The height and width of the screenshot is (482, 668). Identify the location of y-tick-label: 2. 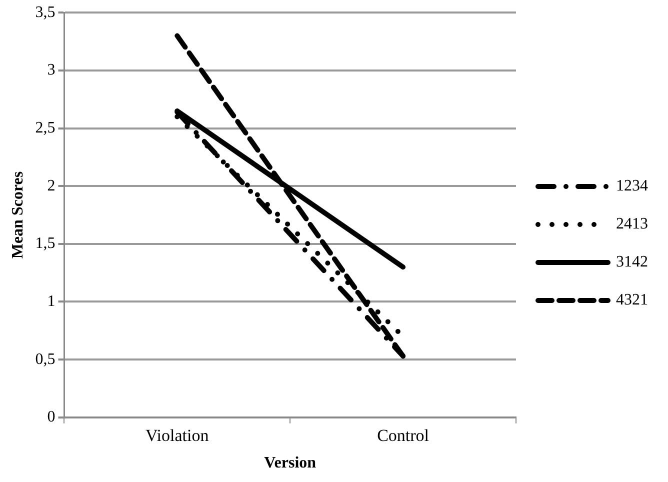
(51, 185).